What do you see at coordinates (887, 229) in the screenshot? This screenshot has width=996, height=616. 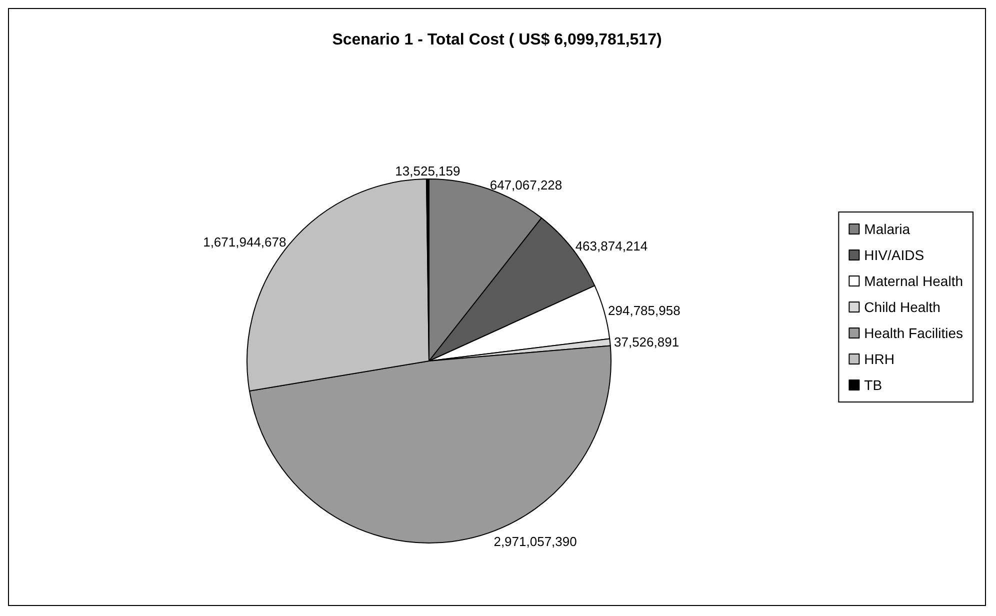 I see `legend-label: Malaria` at bounding box center [887, 229].